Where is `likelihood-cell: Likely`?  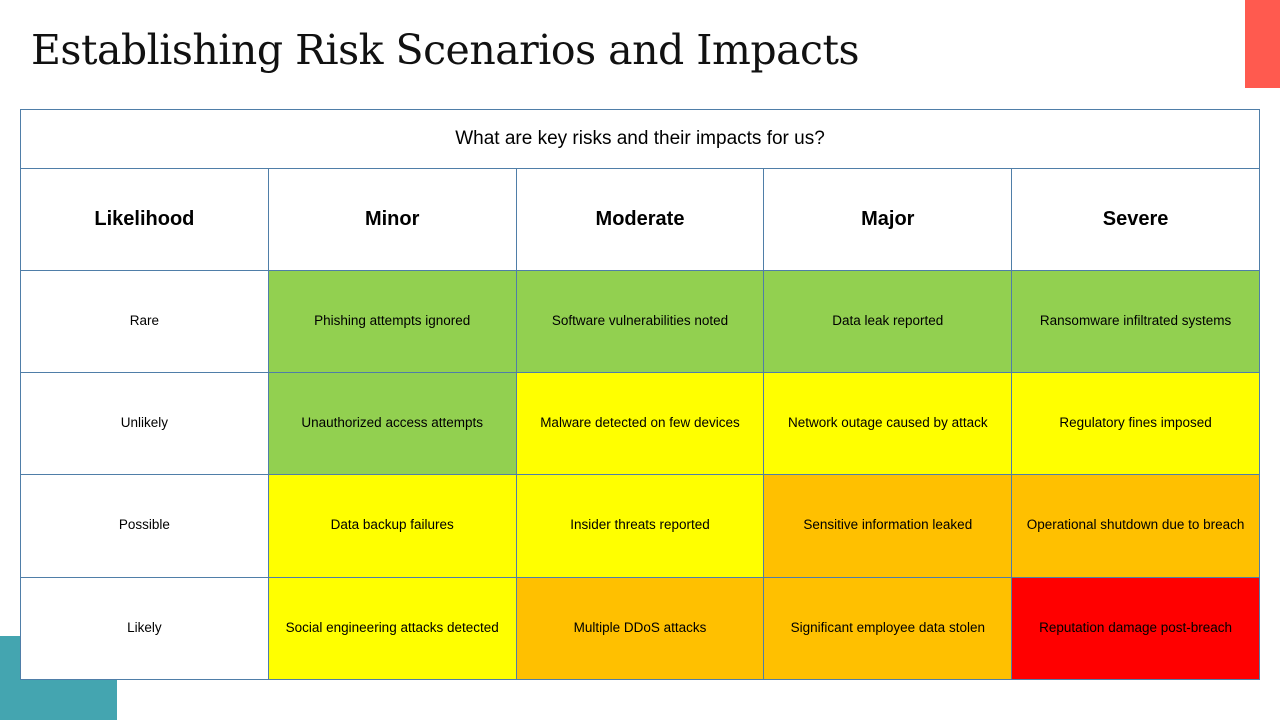 likelihood-cell: Likely is located at coordinates (144, 628).